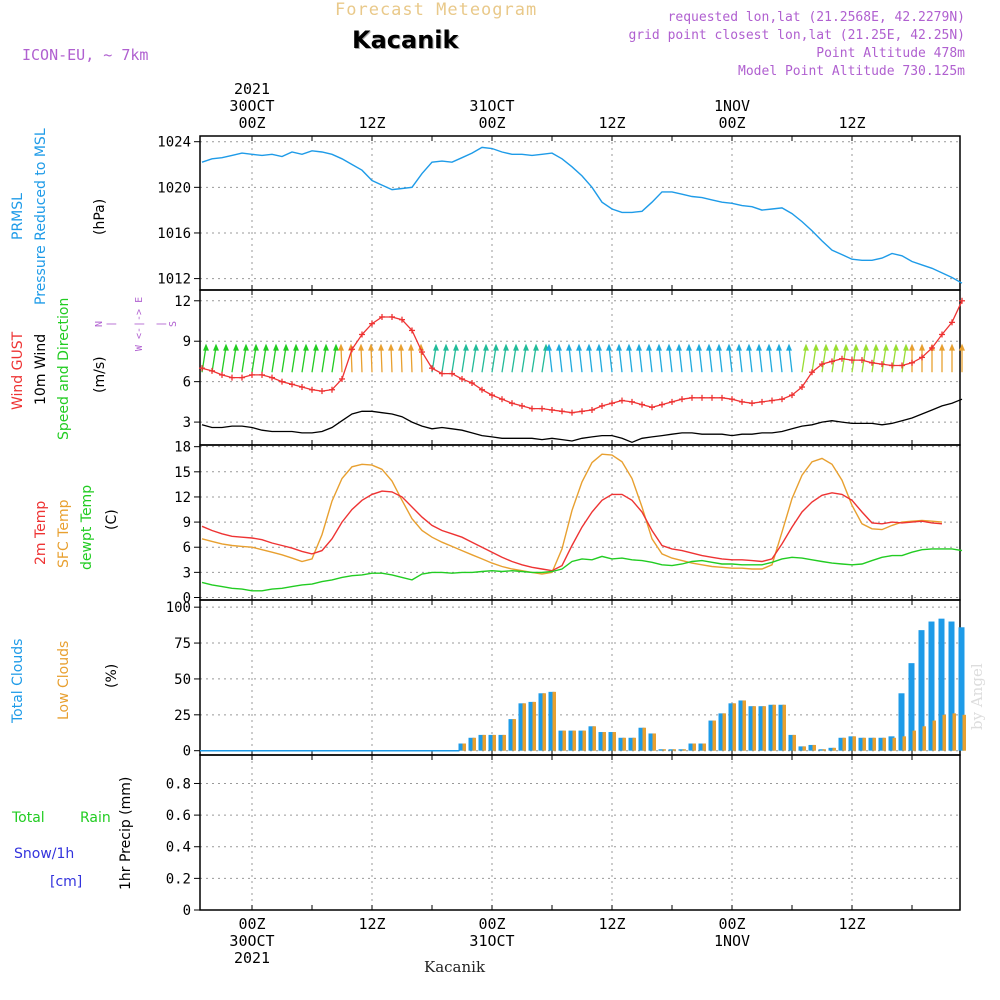 This screenshot has width=1000, height=1000. Describe the element at coordinates (187, 911) in the screenshot. I see `y-tick-label: 0` at that location.